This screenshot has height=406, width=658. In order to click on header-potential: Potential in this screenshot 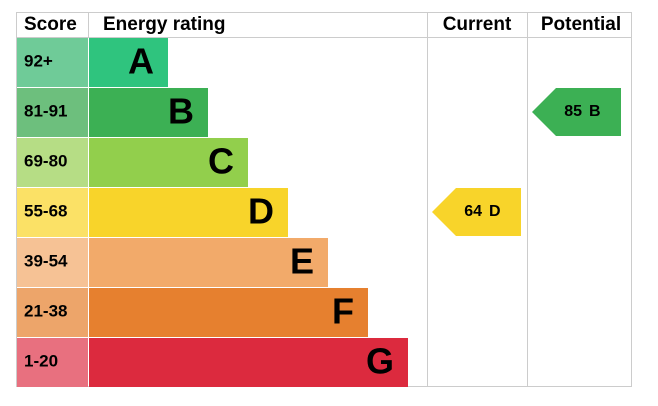, I will do `click(581, 24)`.